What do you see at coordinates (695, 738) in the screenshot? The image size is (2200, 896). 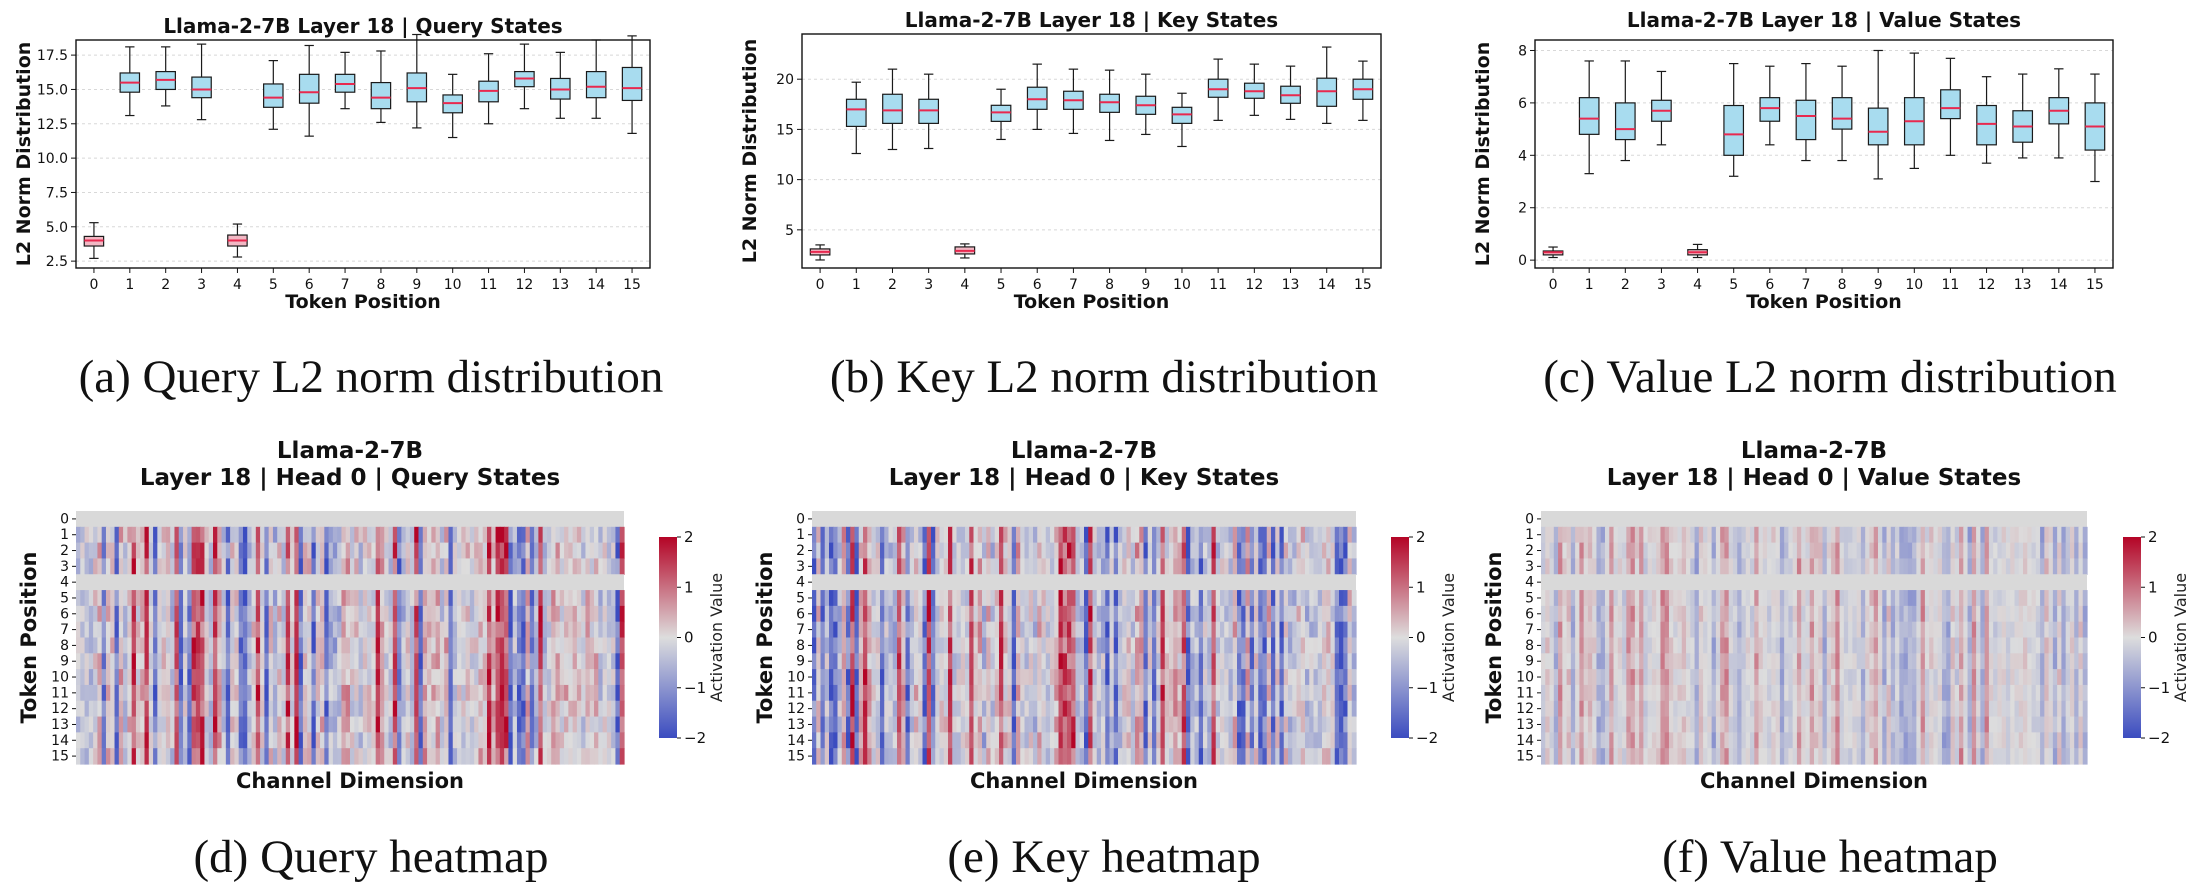 I see `colorbar-tick-label: −2` at bounding box center [695, 738].